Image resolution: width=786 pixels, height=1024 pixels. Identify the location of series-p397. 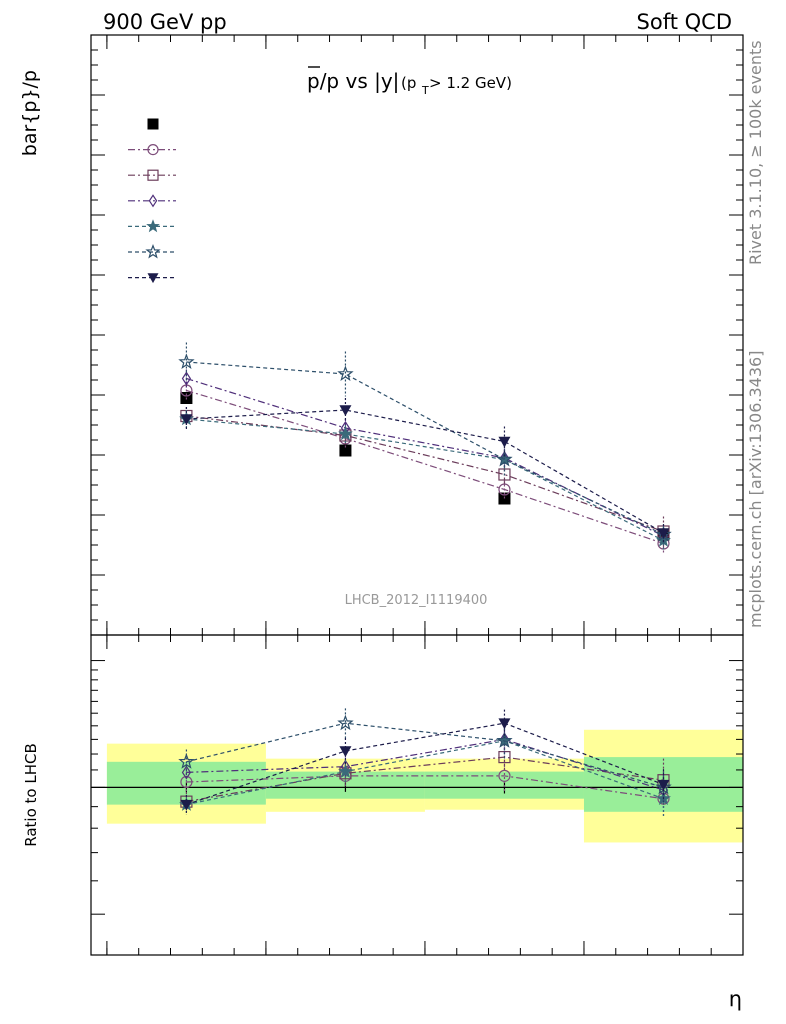
(425, 443).